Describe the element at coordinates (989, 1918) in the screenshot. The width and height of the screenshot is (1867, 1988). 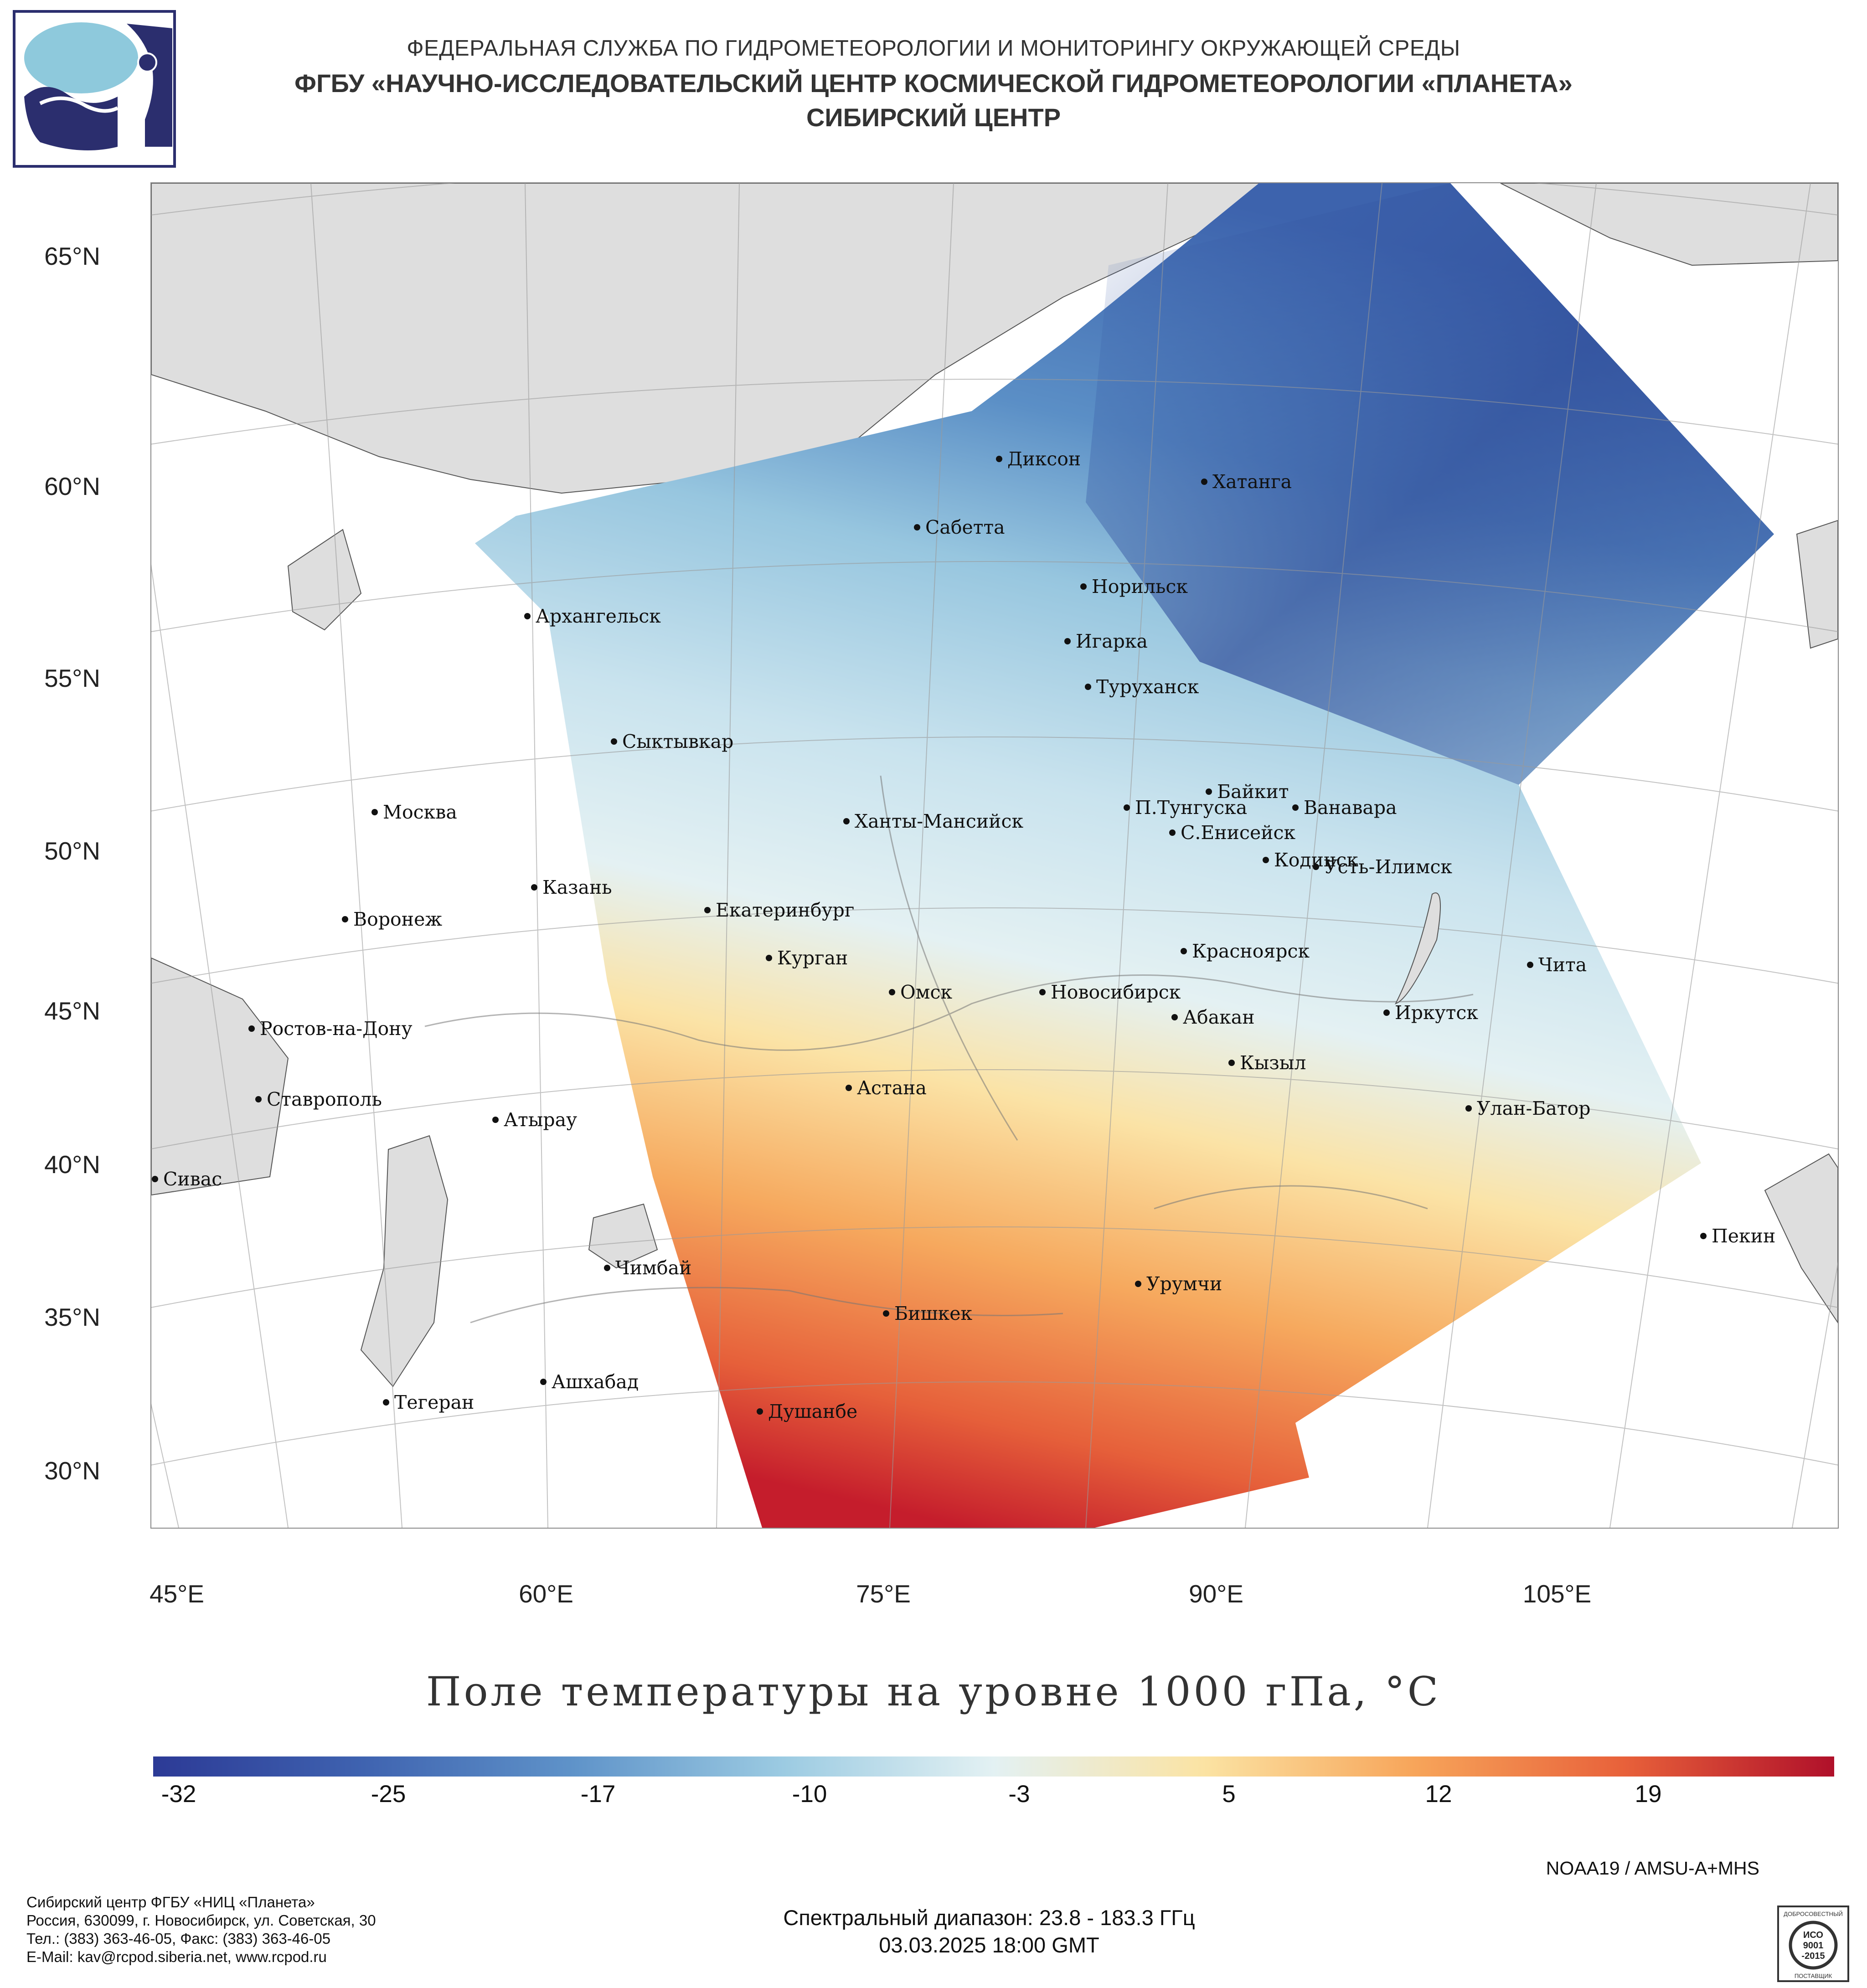
I see `spectral-range: Спектральный диапазон: 23.8 - 183.3 ГГц` at that location.